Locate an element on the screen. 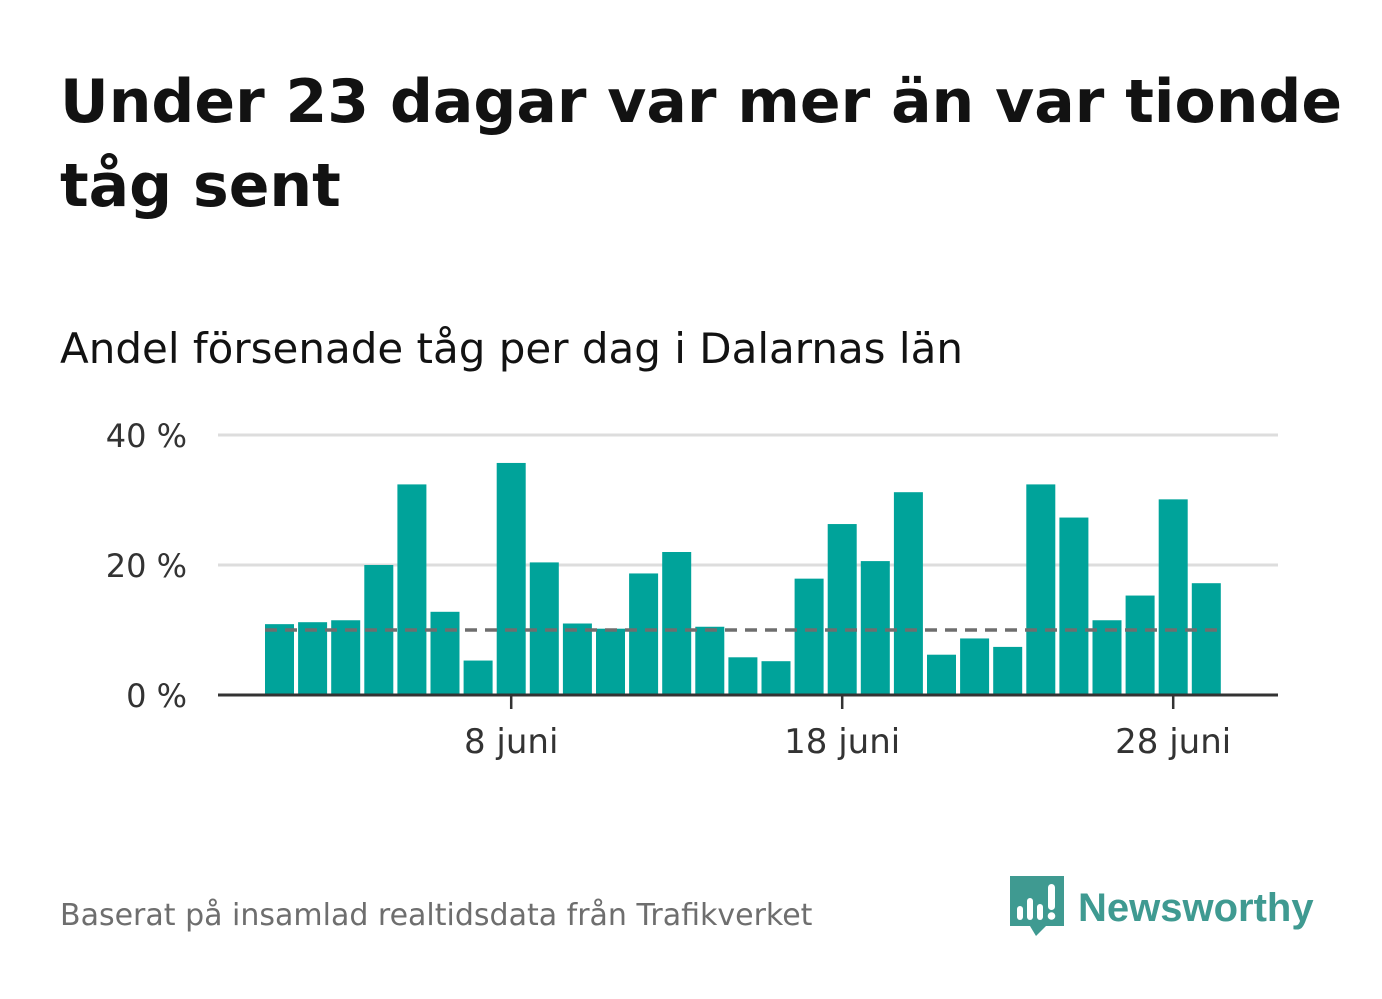 This screenshot has height=999, width=1382. x-tick-label: 28 juni is located at coordinates (1173, 742).